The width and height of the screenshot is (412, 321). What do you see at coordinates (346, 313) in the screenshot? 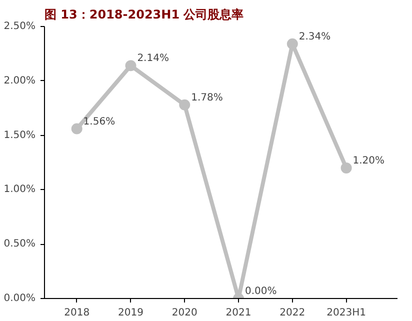
I see `x-tick-label: 2023H1` at bounding box center [346, 313].